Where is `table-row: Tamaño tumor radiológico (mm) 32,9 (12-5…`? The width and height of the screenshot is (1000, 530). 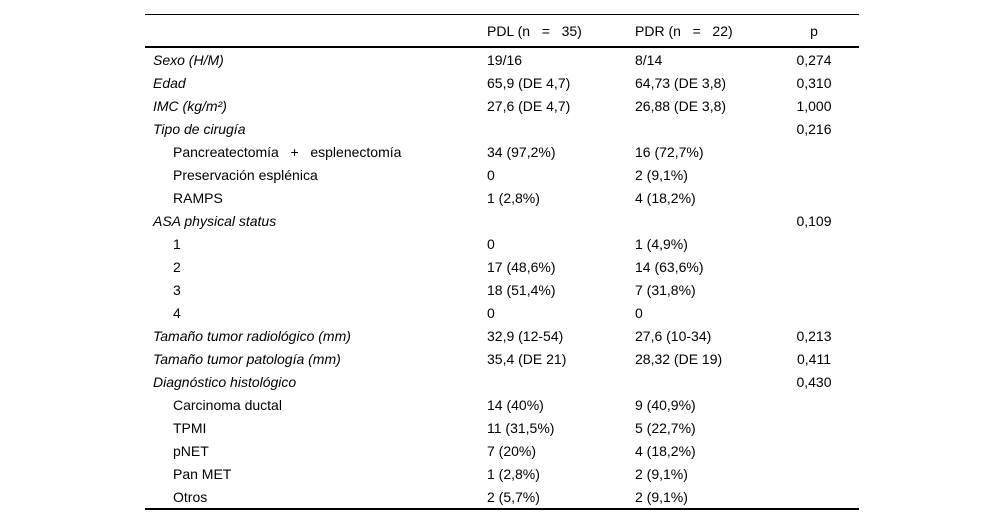 table-row: Tamaño tumor radiológico (mm) 32,9 (12-5… is located at coordinates (502, 335).